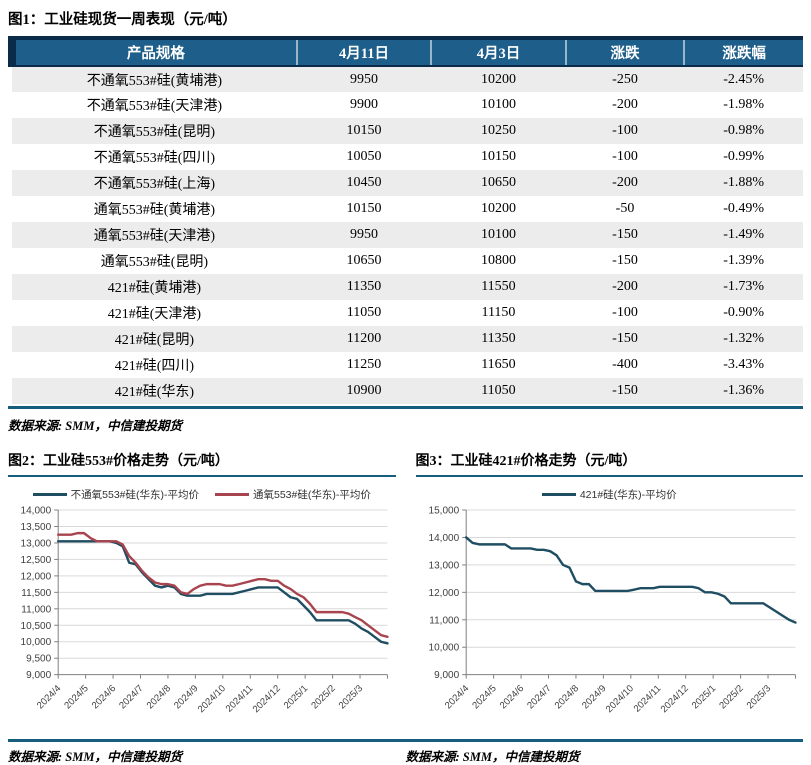 This screenshot has width=811, height=765. Describe the element at coordinates (744, 182) in the screenshot. I see `change-pct-cell: -1.88%` at that location.